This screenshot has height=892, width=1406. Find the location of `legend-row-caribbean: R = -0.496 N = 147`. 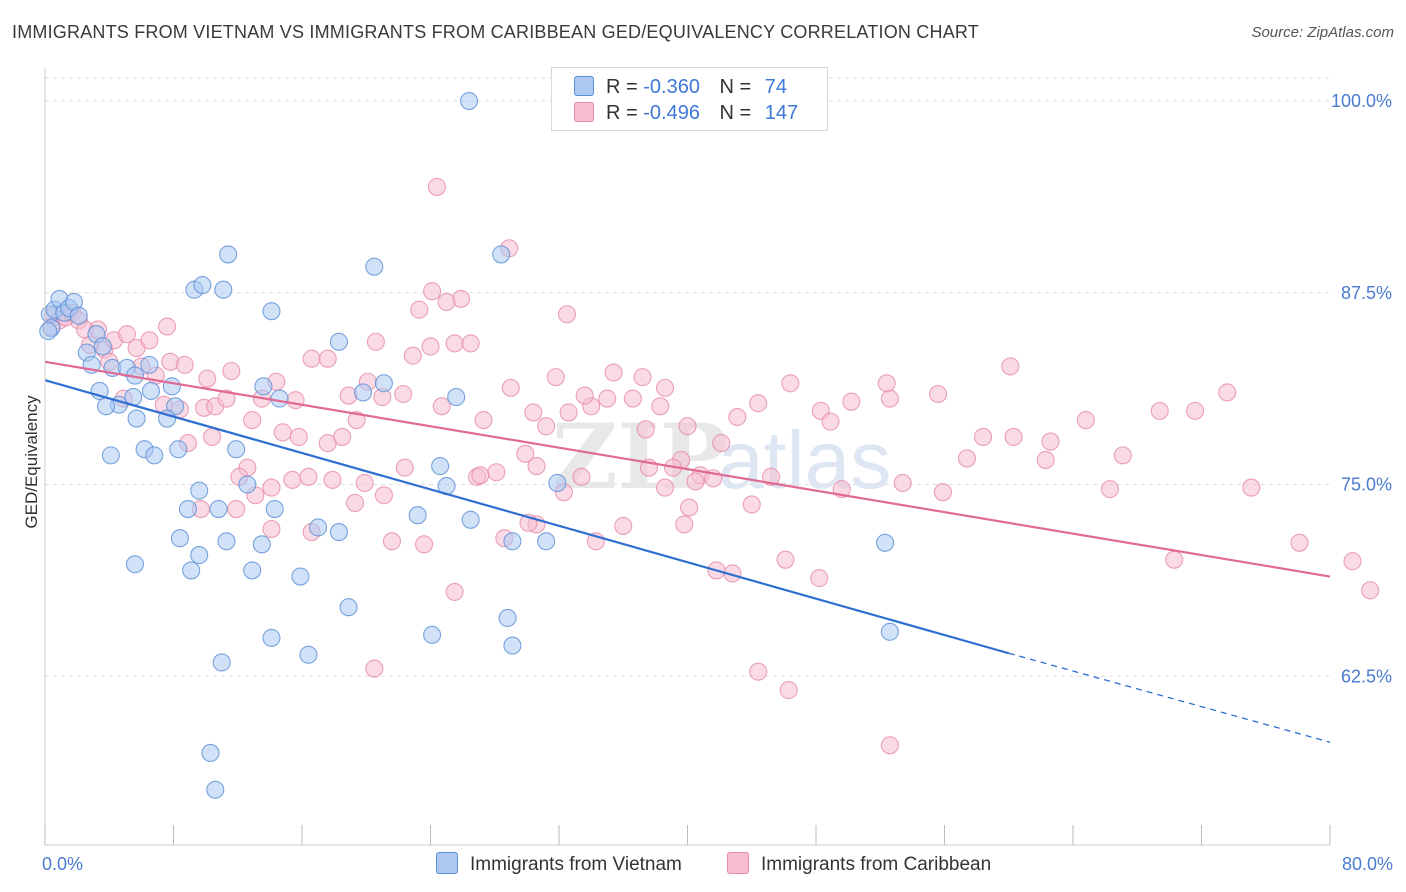

legend-row-caribbean: R = -0.496 N = 147 is located at coordinates (686, 114).